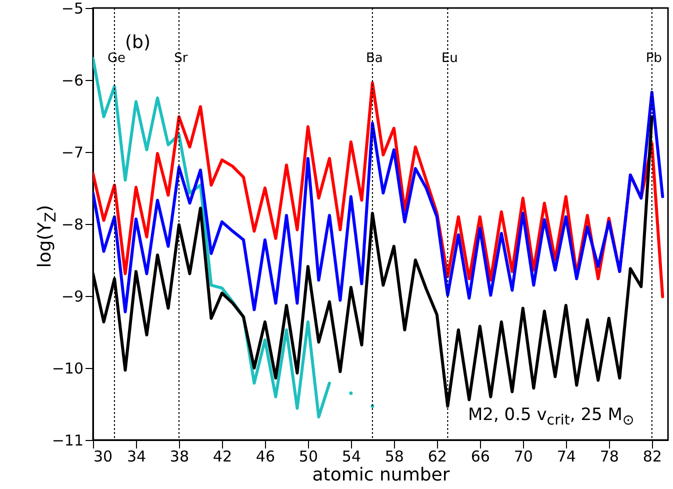 The image size is (673, 489). I want to click on x-tick-label: 58, so click(394, 457).